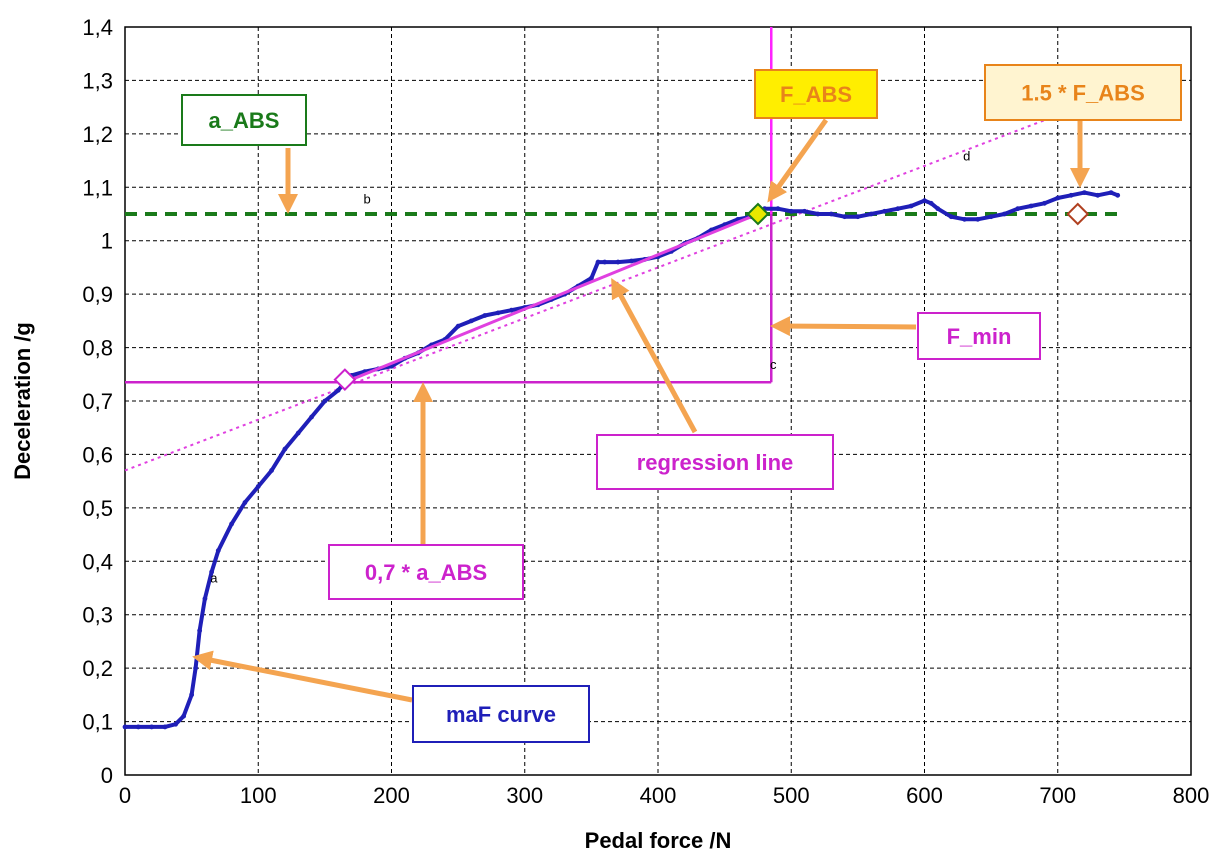  What do you see at coordinates (97, 454) in the screenshot?
I see `y-tick-label: 0,6` at bounding box center [97, 454].